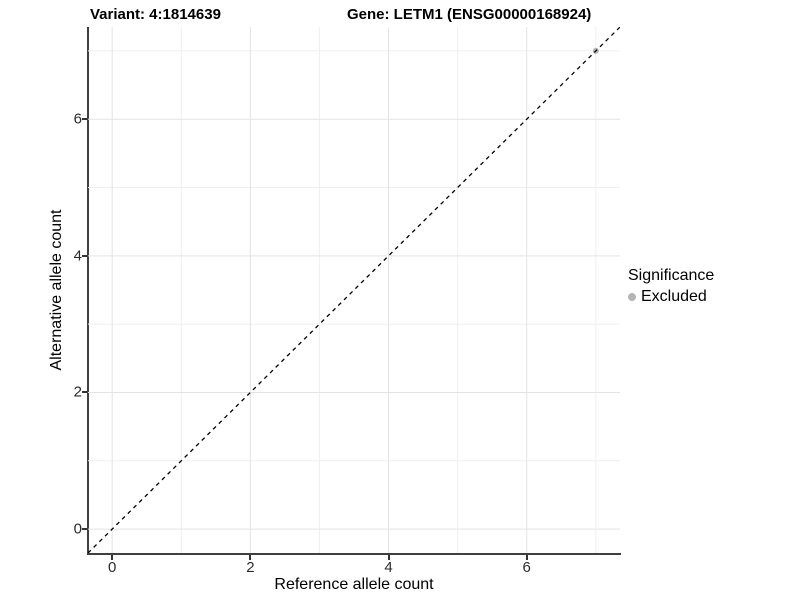 Image resolution: width=800 pixels, height=600 pixels. What do you see at coordinates (250, 567) in the screenshot?
I see `x-tick-label: 2` at bounding box center [250, 567].